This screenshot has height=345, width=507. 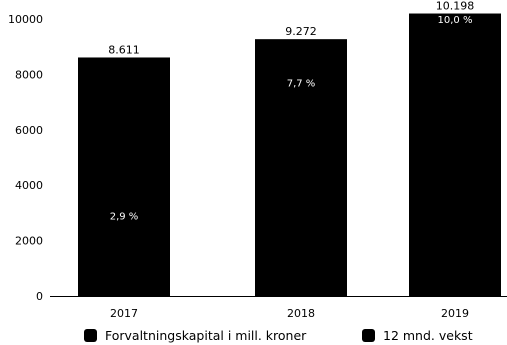 What do you see at coordinates (455, 6) in the screenshot?
I see `bar-value-label-2019: 10.198` at bounding box center [455, 6].